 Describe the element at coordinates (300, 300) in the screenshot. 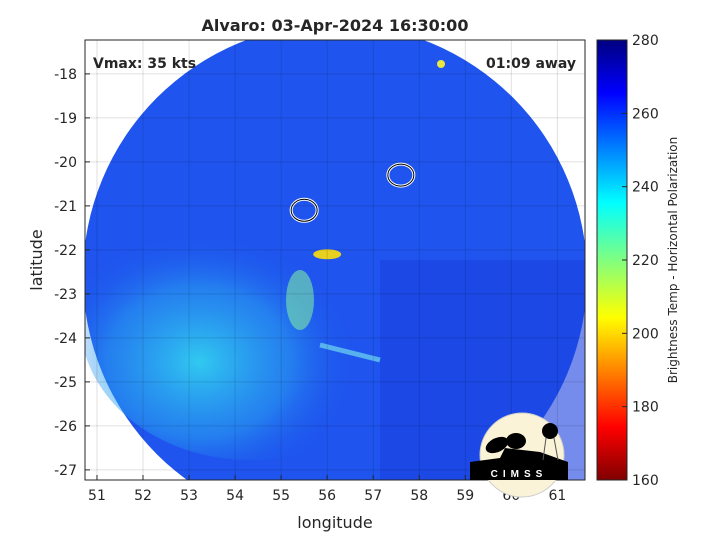

I see `rainband` at that location.